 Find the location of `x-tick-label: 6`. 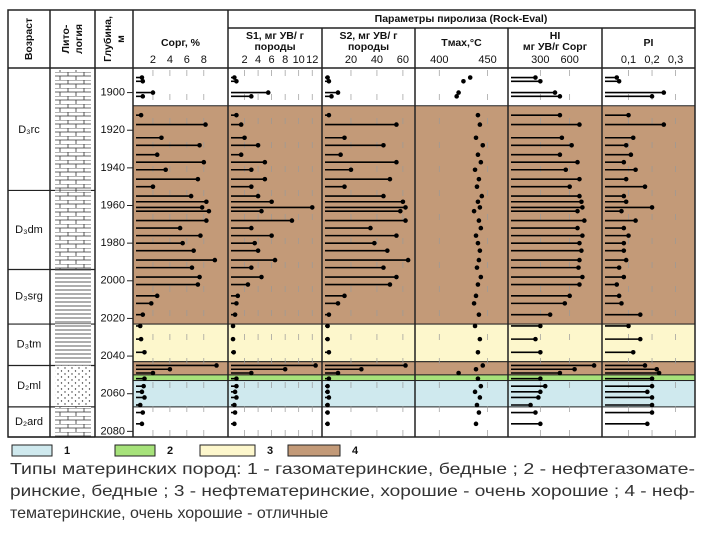

x-tick-label: 6 is located at coordinates (272, 60).